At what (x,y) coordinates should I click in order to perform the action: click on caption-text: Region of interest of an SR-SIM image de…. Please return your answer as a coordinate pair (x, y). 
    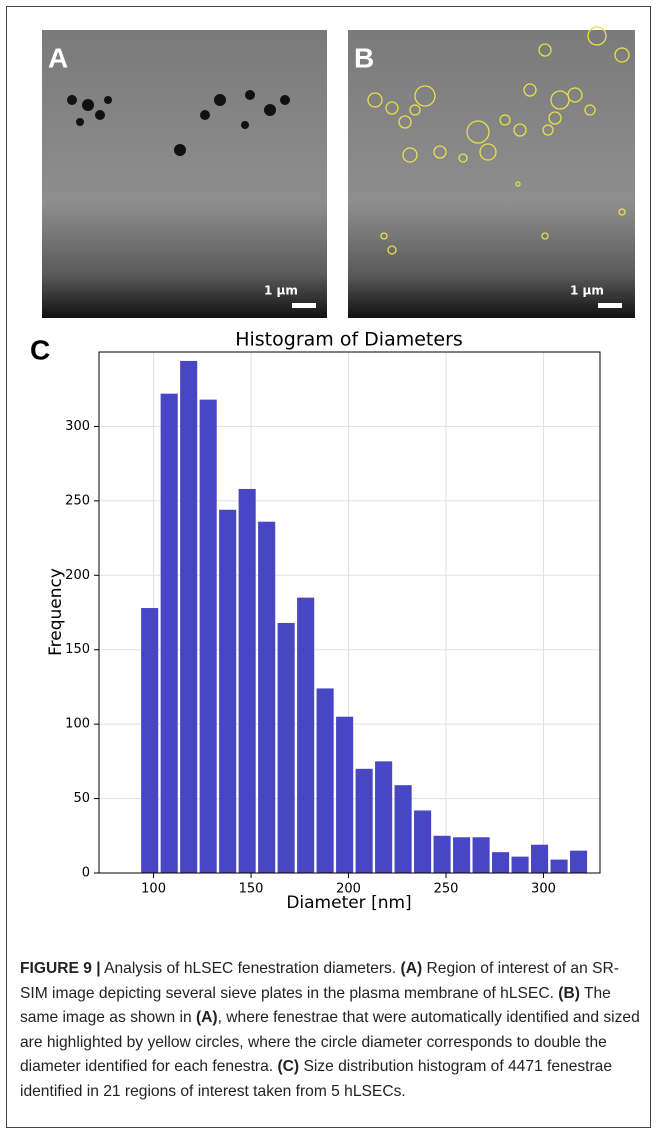
    Looking at the image, I should click on (319, 981).